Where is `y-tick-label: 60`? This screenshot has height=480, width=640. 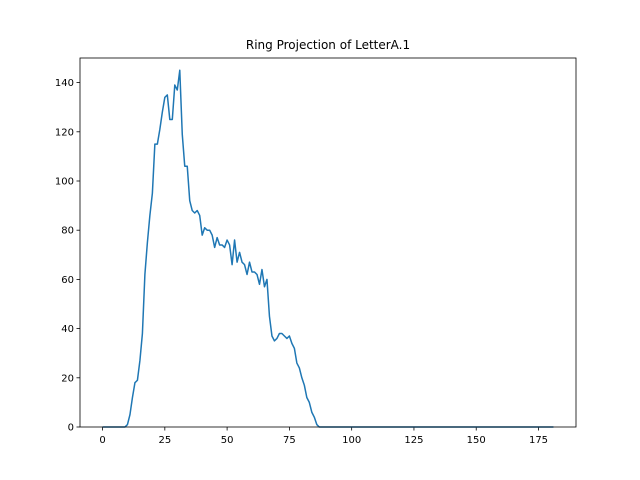
y-tick-label: 60 is located at coordinates (67, 280).